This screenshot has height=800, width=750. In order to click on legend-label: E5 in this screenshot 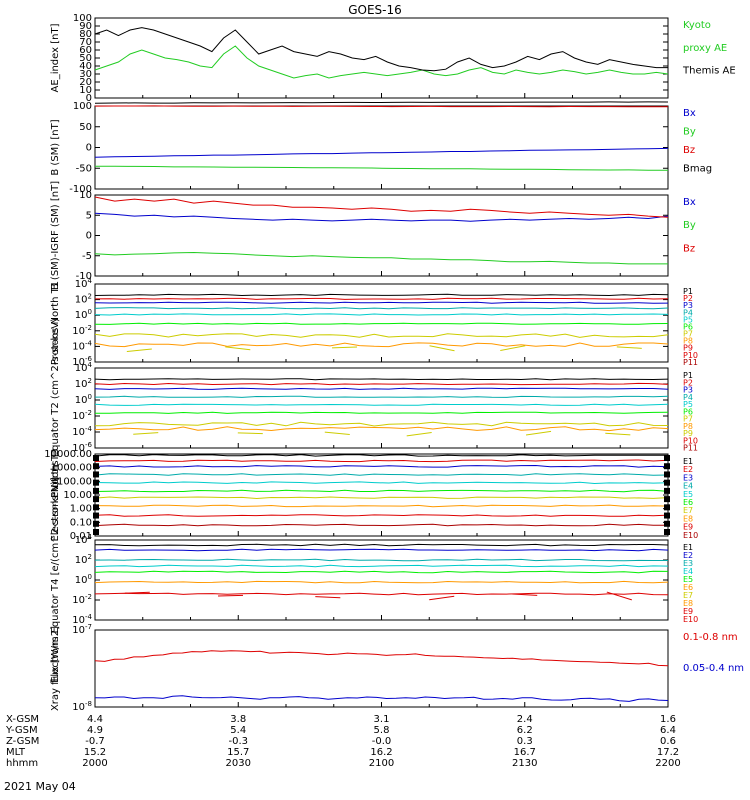, I will do `click(688, 579)`.